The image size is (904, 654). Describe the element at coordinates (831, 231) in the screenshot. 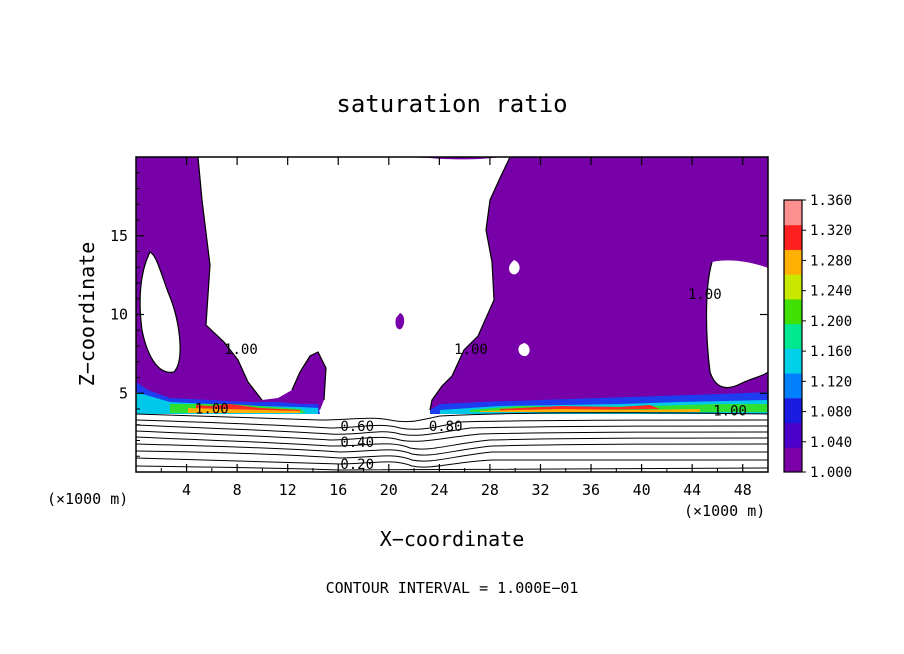

I see `colorbar-tick-label: 1.320` at that location.